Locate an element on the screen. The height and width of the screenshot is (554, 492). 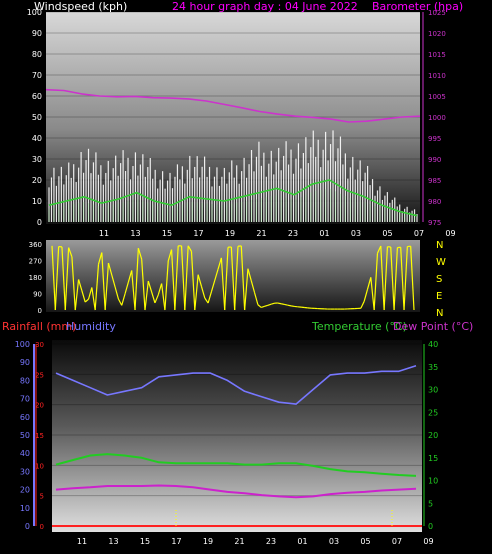
humidity-tick-label: 60 is located at coordinates (25, 417).